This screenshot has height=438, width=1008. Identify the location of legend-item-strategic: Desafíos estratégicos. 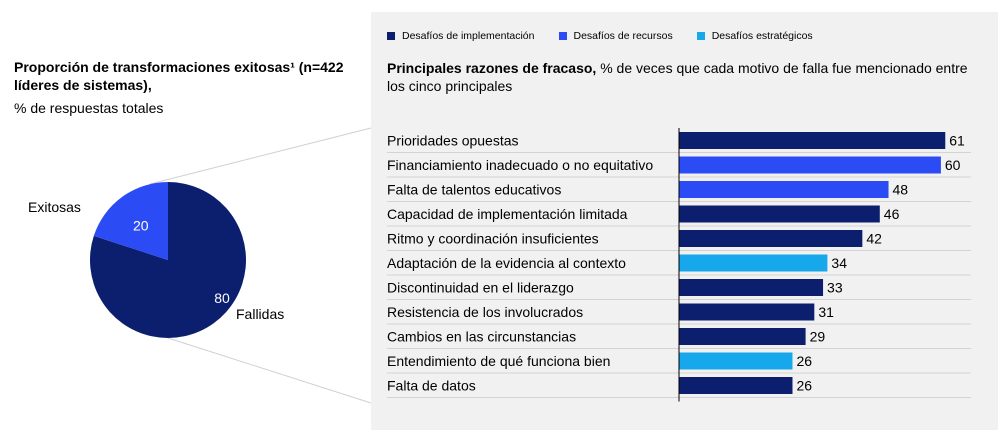
(754, 36).